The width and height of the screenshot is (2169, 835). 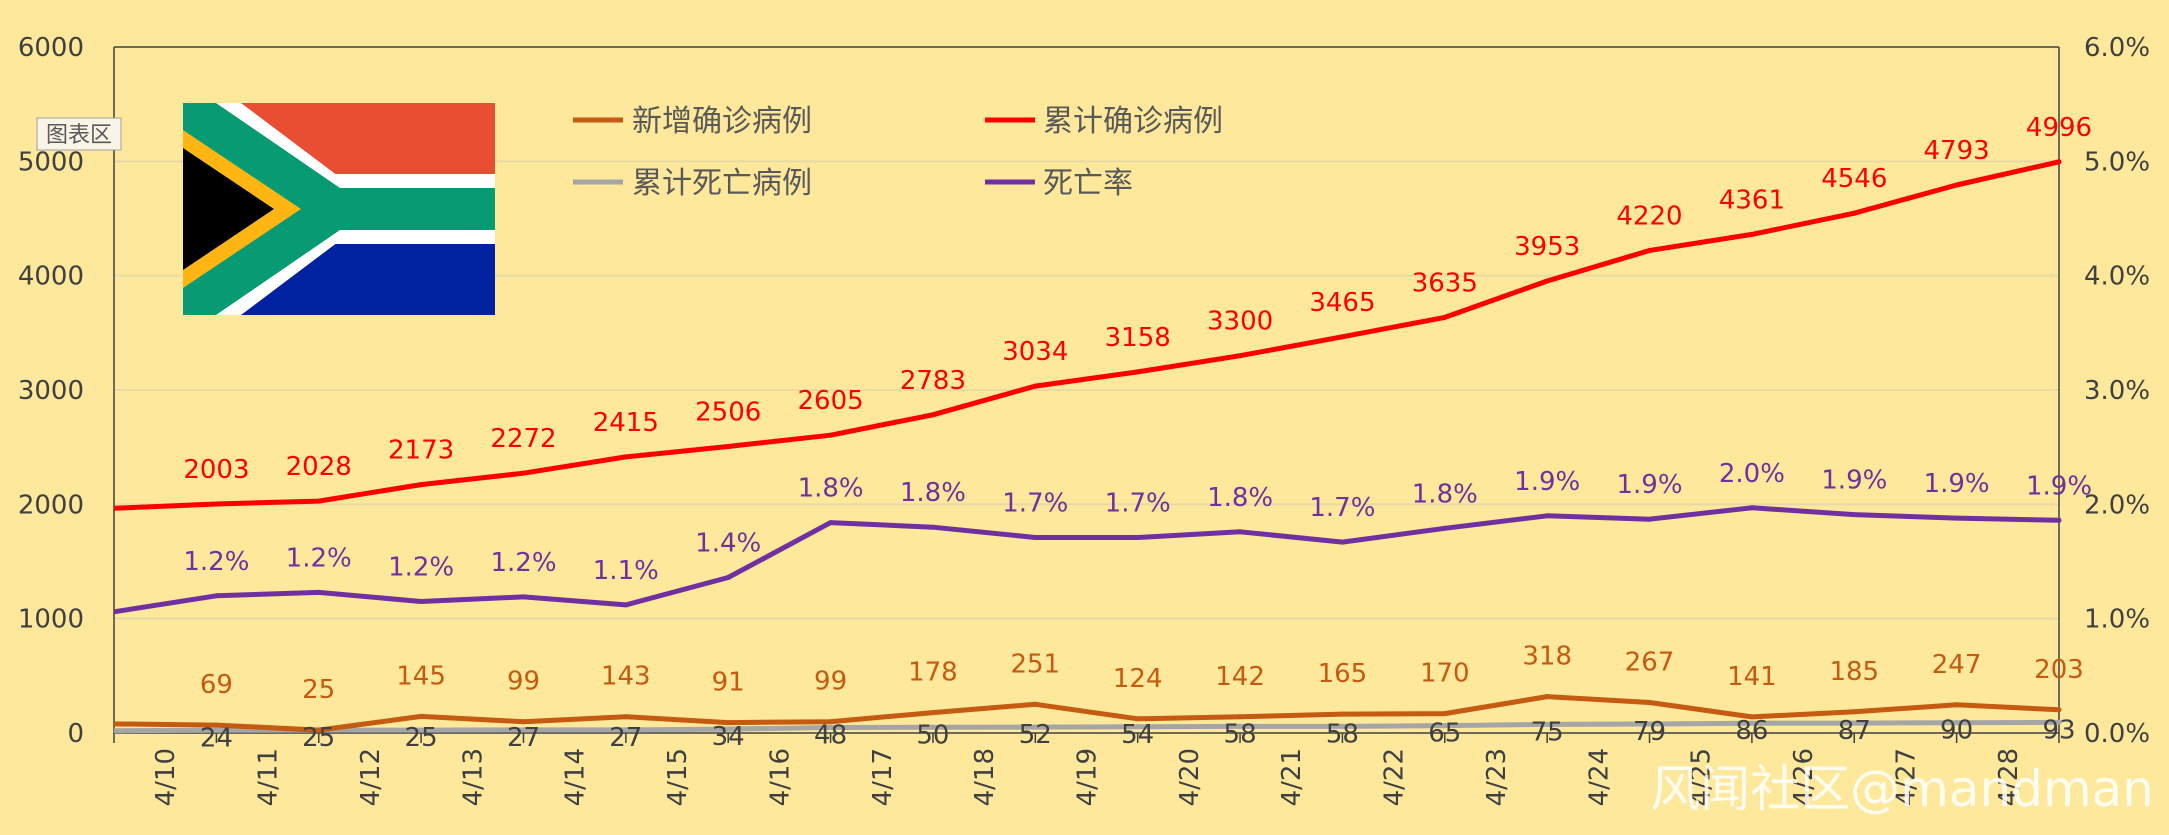 I want to click on data-label-death-rate: 2.0%, so click(x=1752, y=474).